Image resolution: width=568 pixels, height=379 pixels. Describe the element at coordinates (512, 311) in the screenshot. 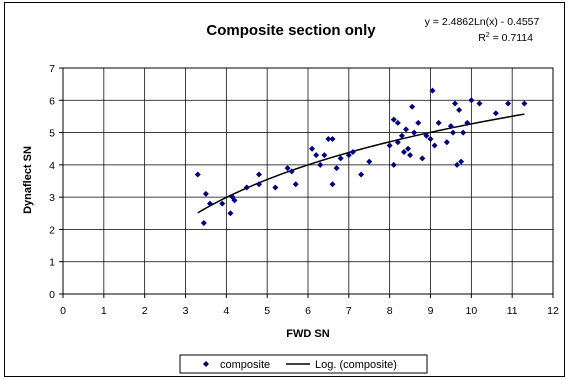

I see `x-tick-label: 11` at that location.